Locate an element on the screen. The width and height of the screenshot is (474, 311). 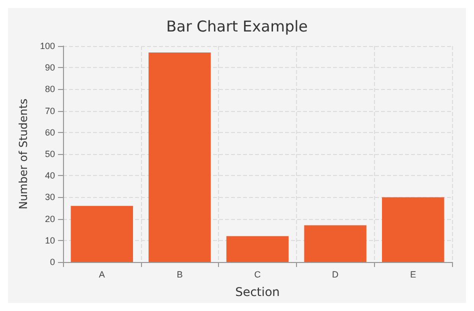
y-tick-label: 80 is located at coordinates (49, 89).